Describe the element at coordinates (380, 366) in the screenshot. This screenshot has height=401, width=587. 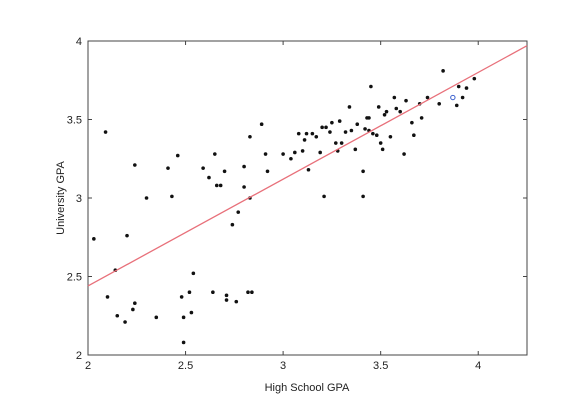
I see `x-tick-label: 3.5` at that location.